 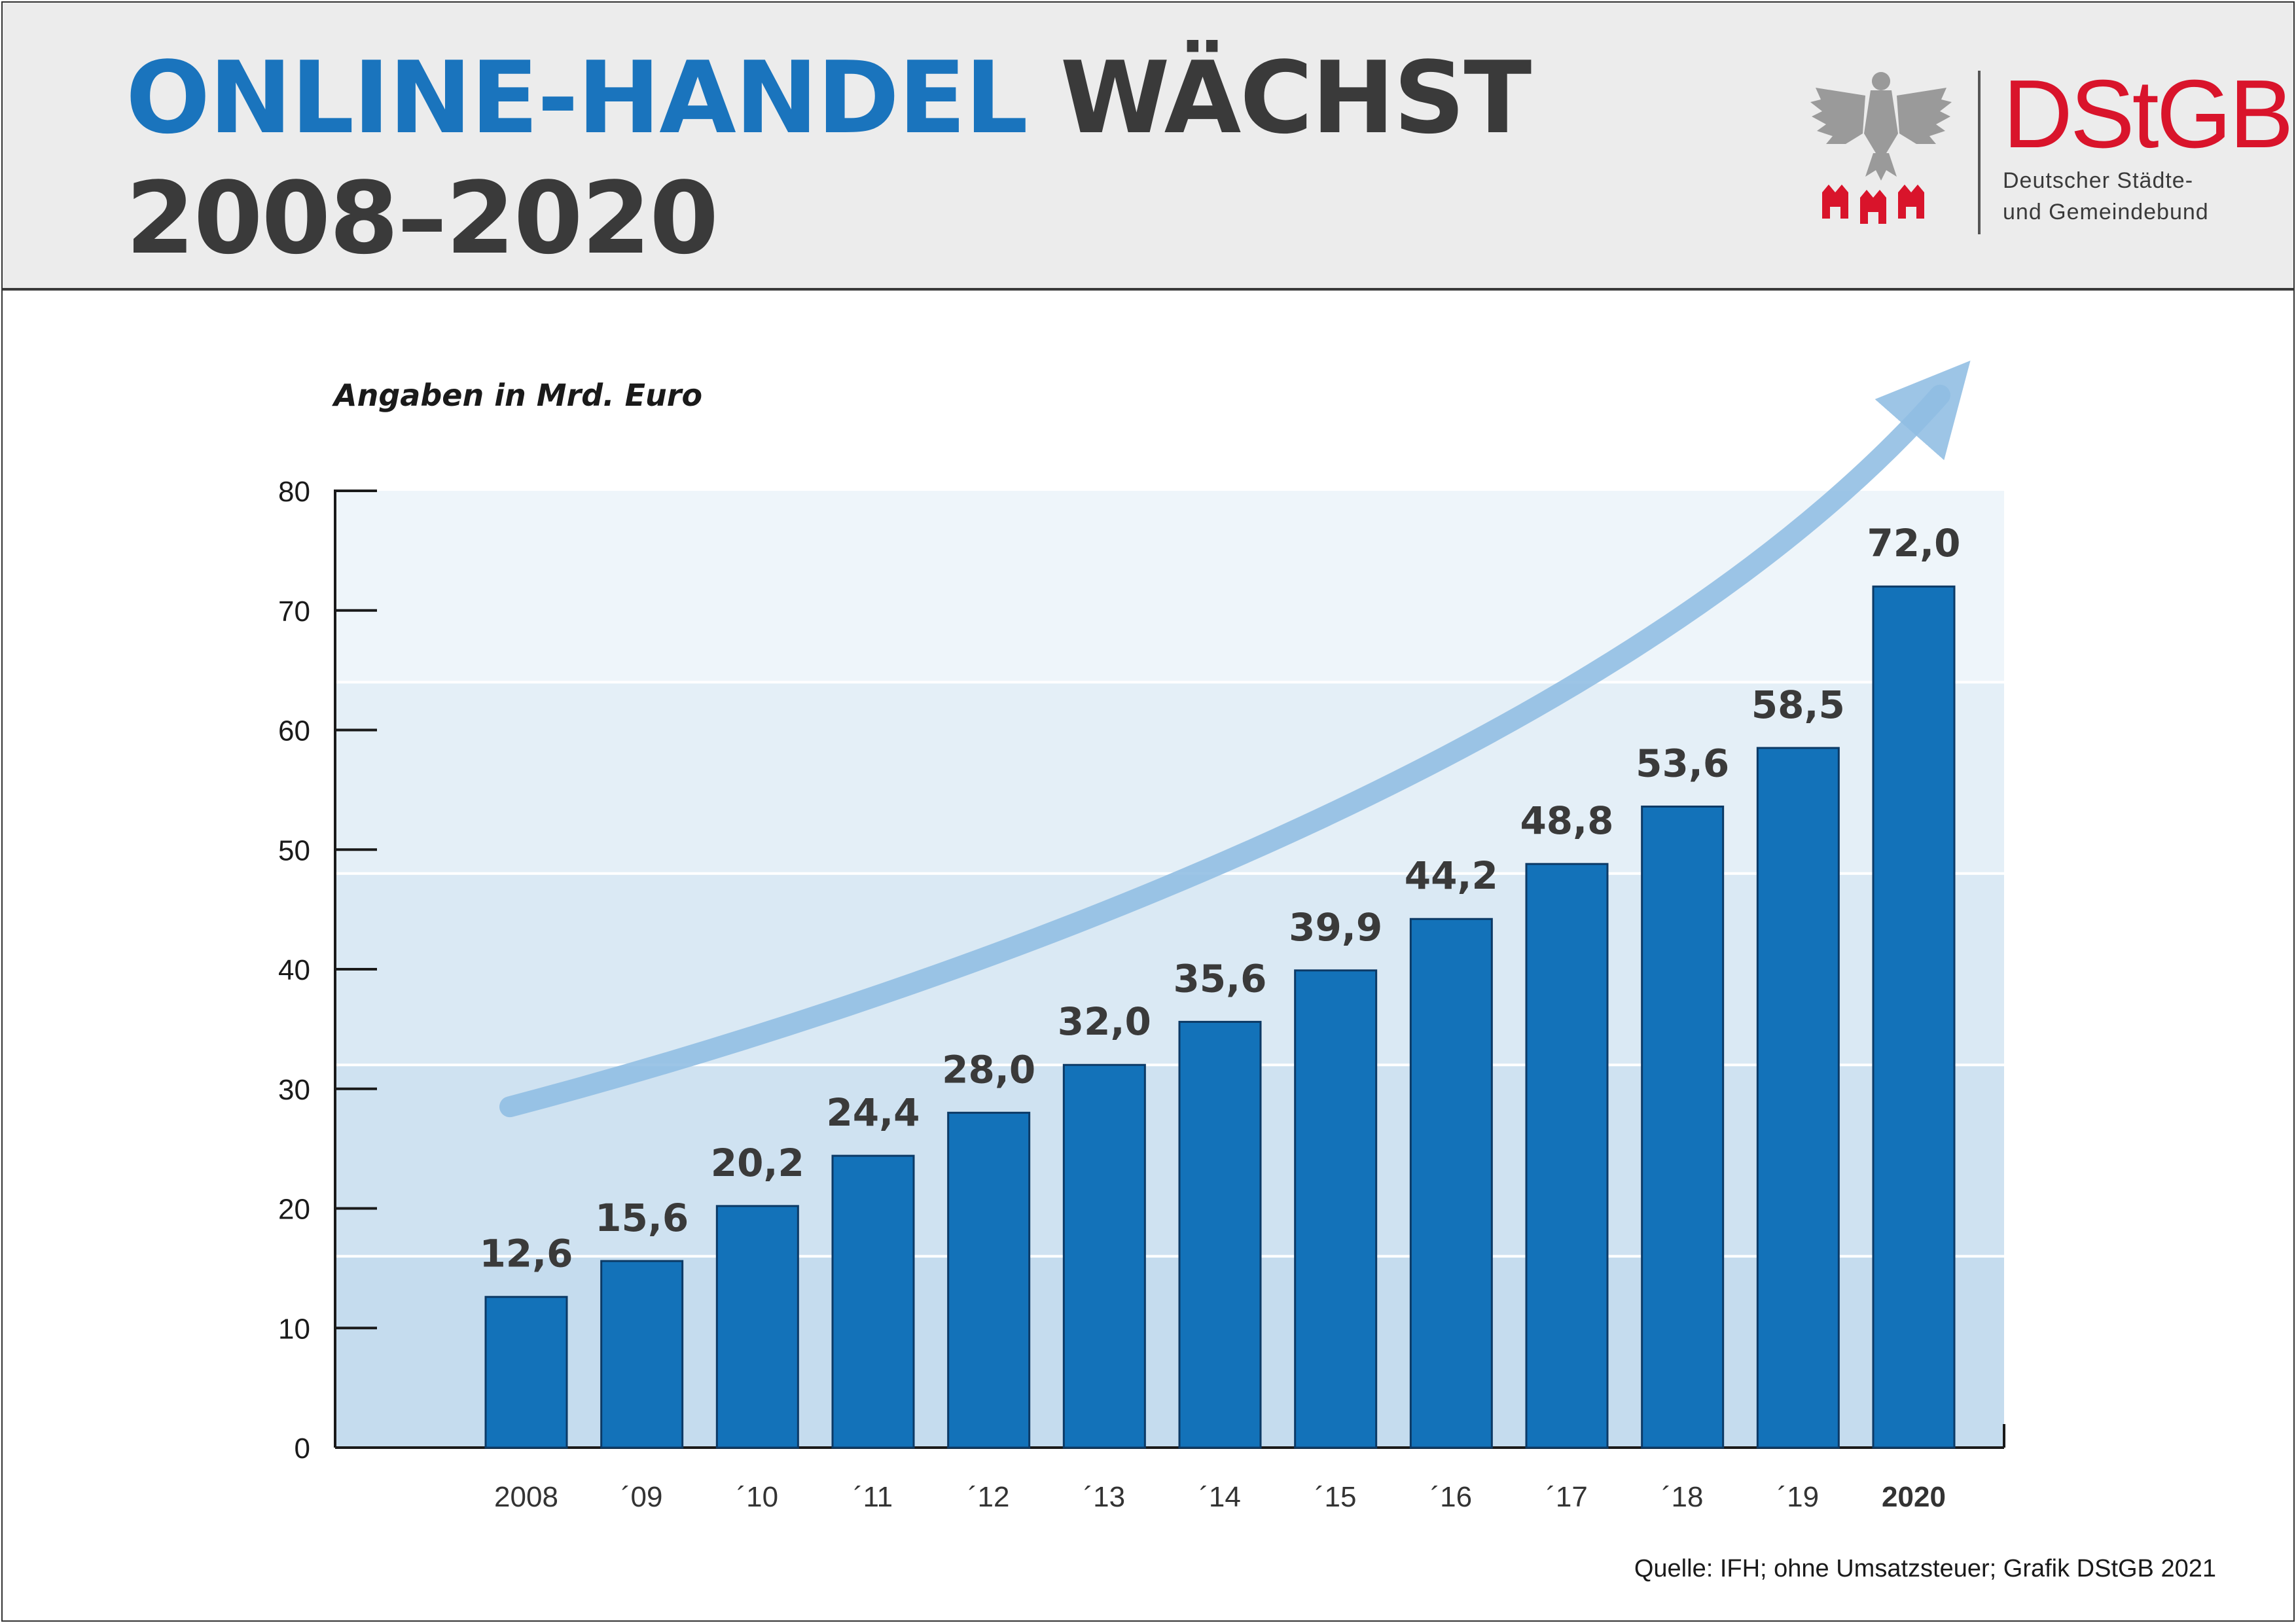 I want to click on y-tick-label: 50, so click(x=294, y=850).